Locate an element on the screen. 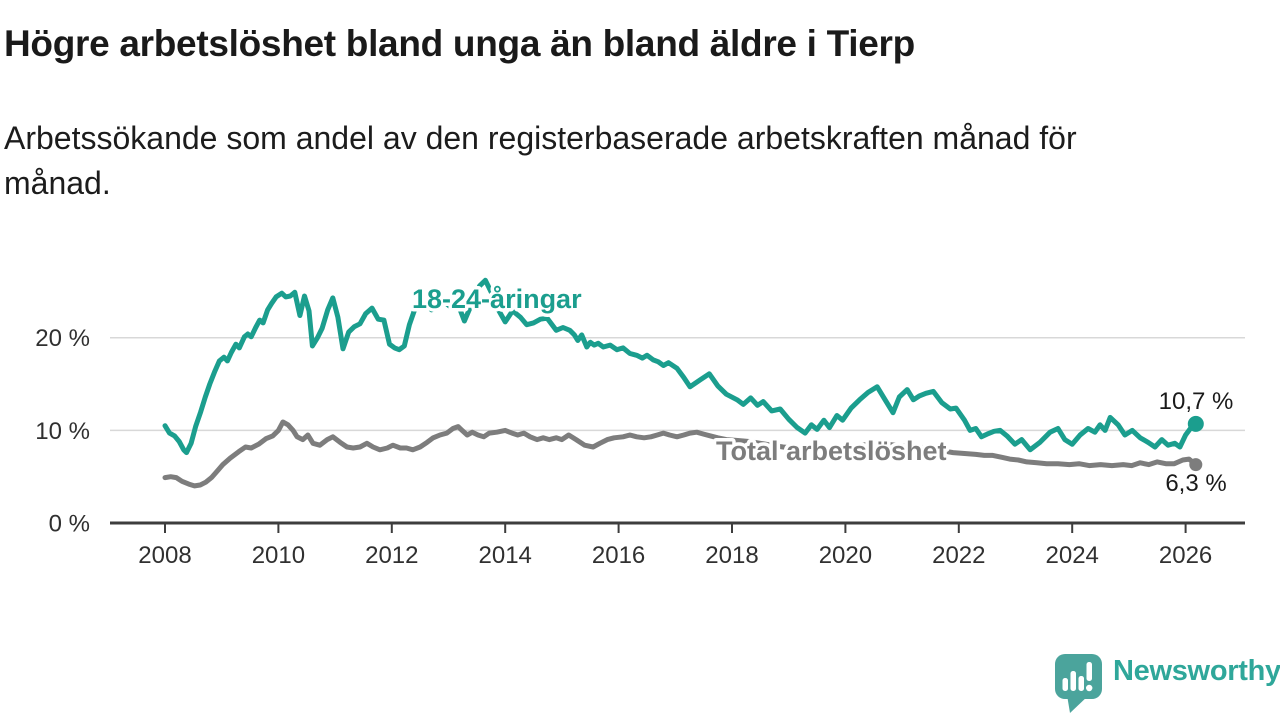  newsworthy-logo-icon is located at coordinates (1078, 683).